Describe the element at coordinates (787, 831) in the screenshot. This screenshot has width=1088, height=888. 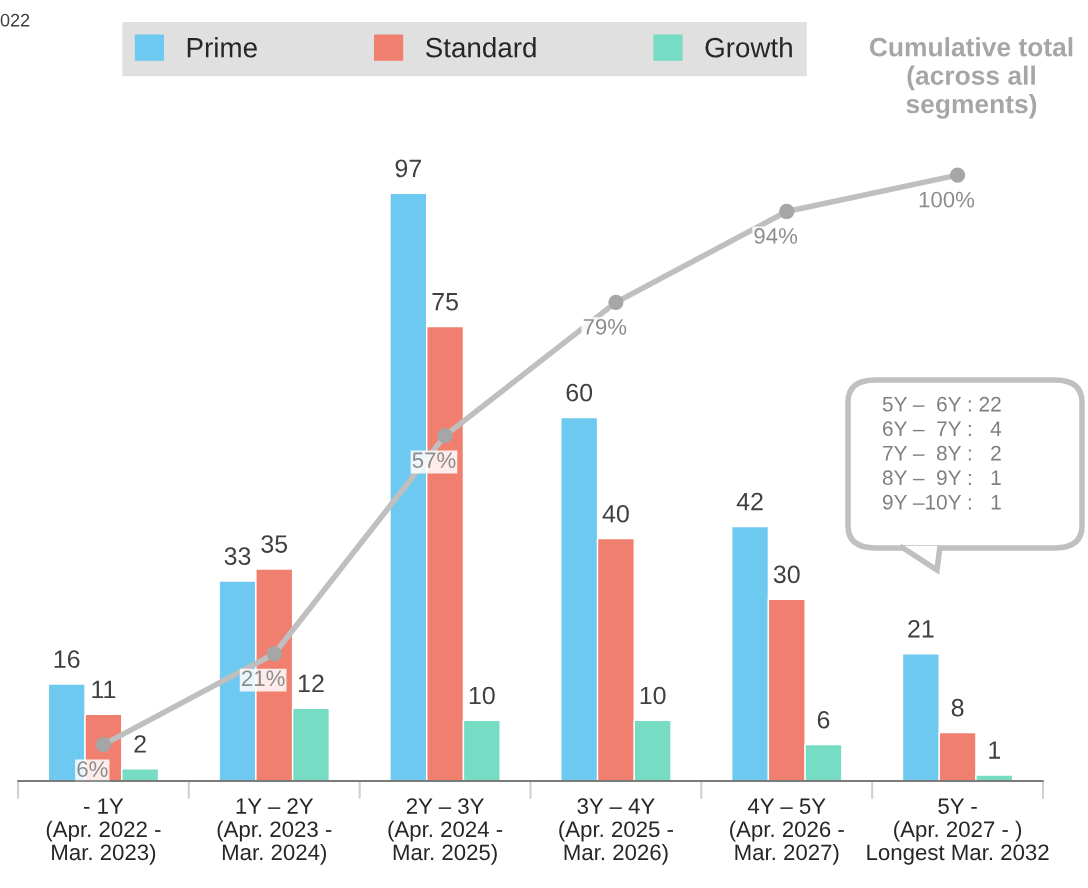
I see `x-tick-label: 4Y – 5Y (Apr. 2026 - Mar. 2027)` at that location.